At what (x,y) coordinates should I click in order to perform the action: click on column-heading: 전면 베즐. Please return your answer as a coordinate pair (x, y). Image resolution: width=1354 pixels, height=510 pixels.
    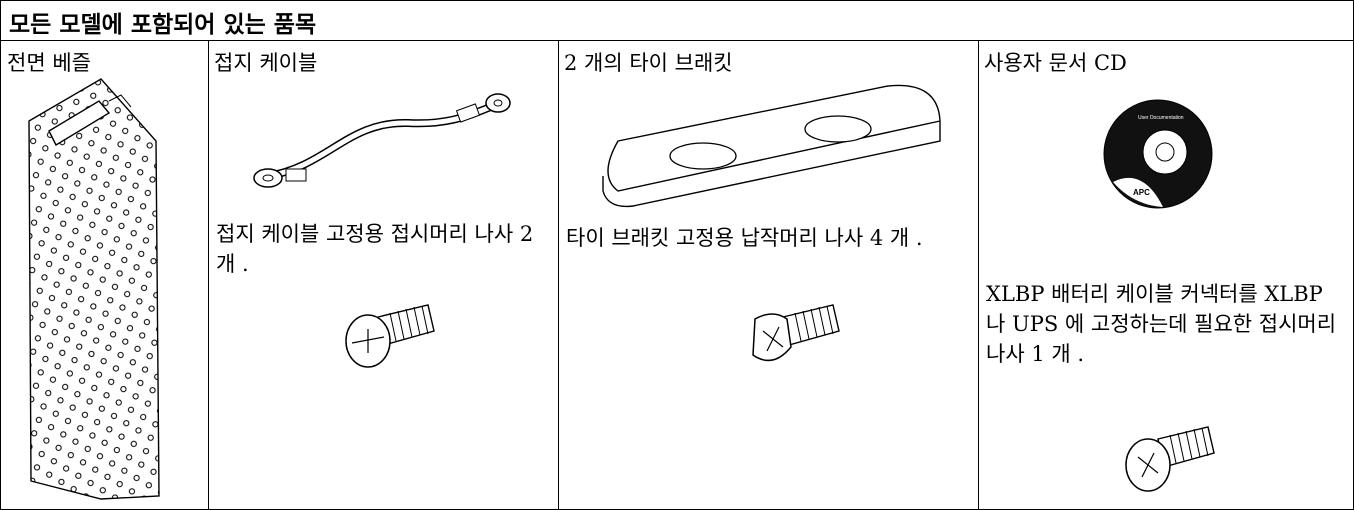
    Looking at the image, I should click on (49, 63).